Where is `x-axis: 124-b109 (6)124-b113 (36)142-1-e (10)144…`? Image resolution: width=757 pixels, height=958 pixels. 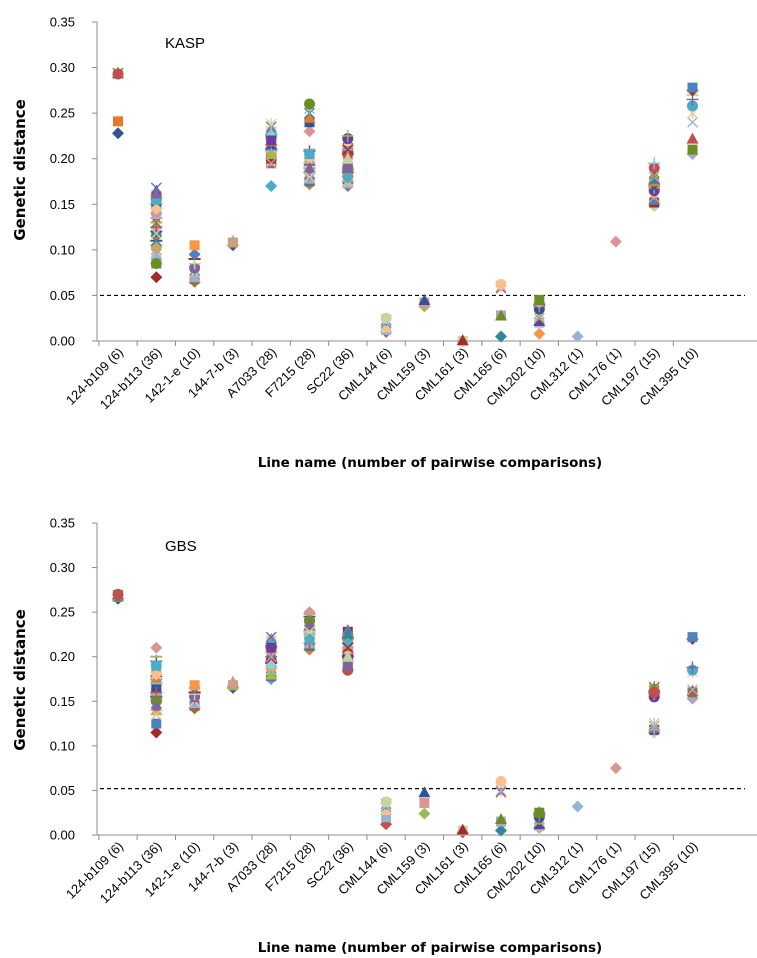 x-axis: 124-b109 (6)124-b113 (36)142-1-e (10)144… is located at coordinates (382, 870).